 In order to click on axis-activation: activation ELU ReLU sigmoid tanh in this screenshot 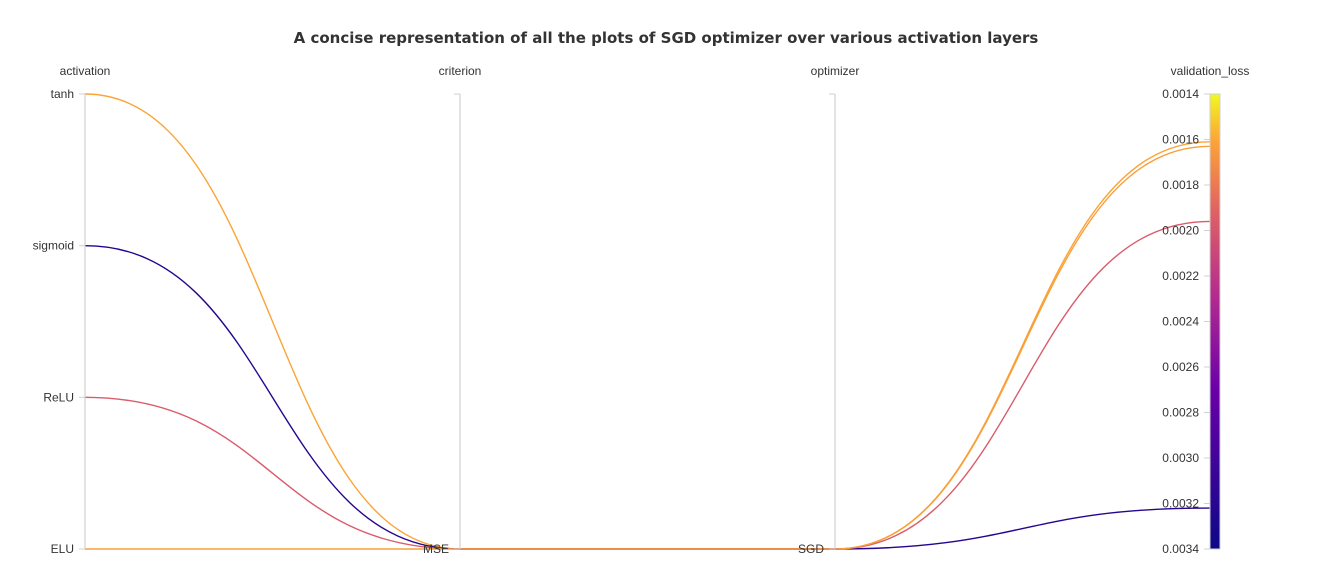, I will do `click(72, 310)`.